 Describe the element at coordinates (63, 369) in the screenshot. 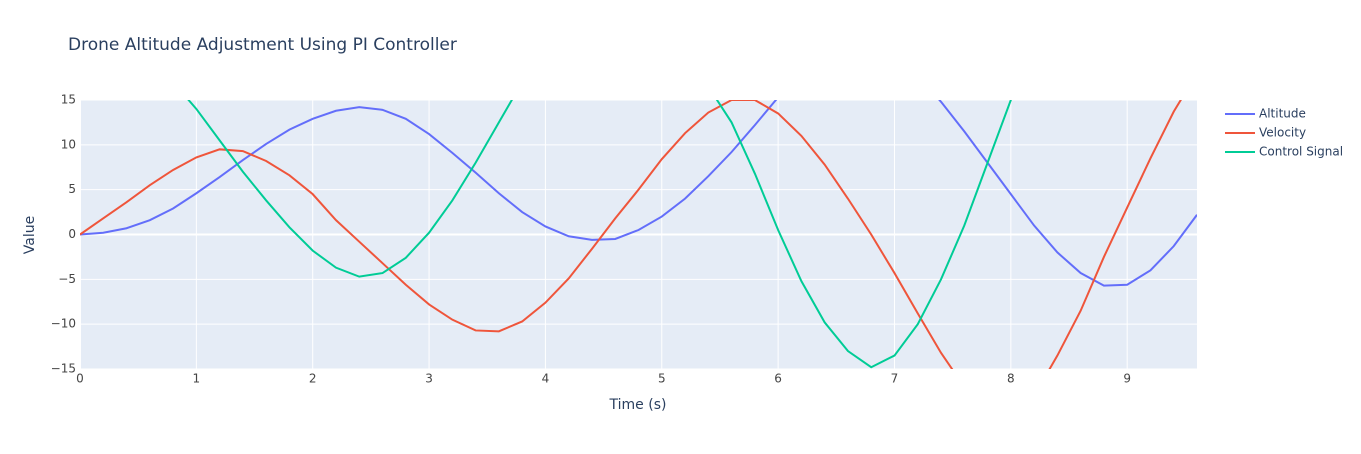

I see `y-tick-label: −15` at that location.